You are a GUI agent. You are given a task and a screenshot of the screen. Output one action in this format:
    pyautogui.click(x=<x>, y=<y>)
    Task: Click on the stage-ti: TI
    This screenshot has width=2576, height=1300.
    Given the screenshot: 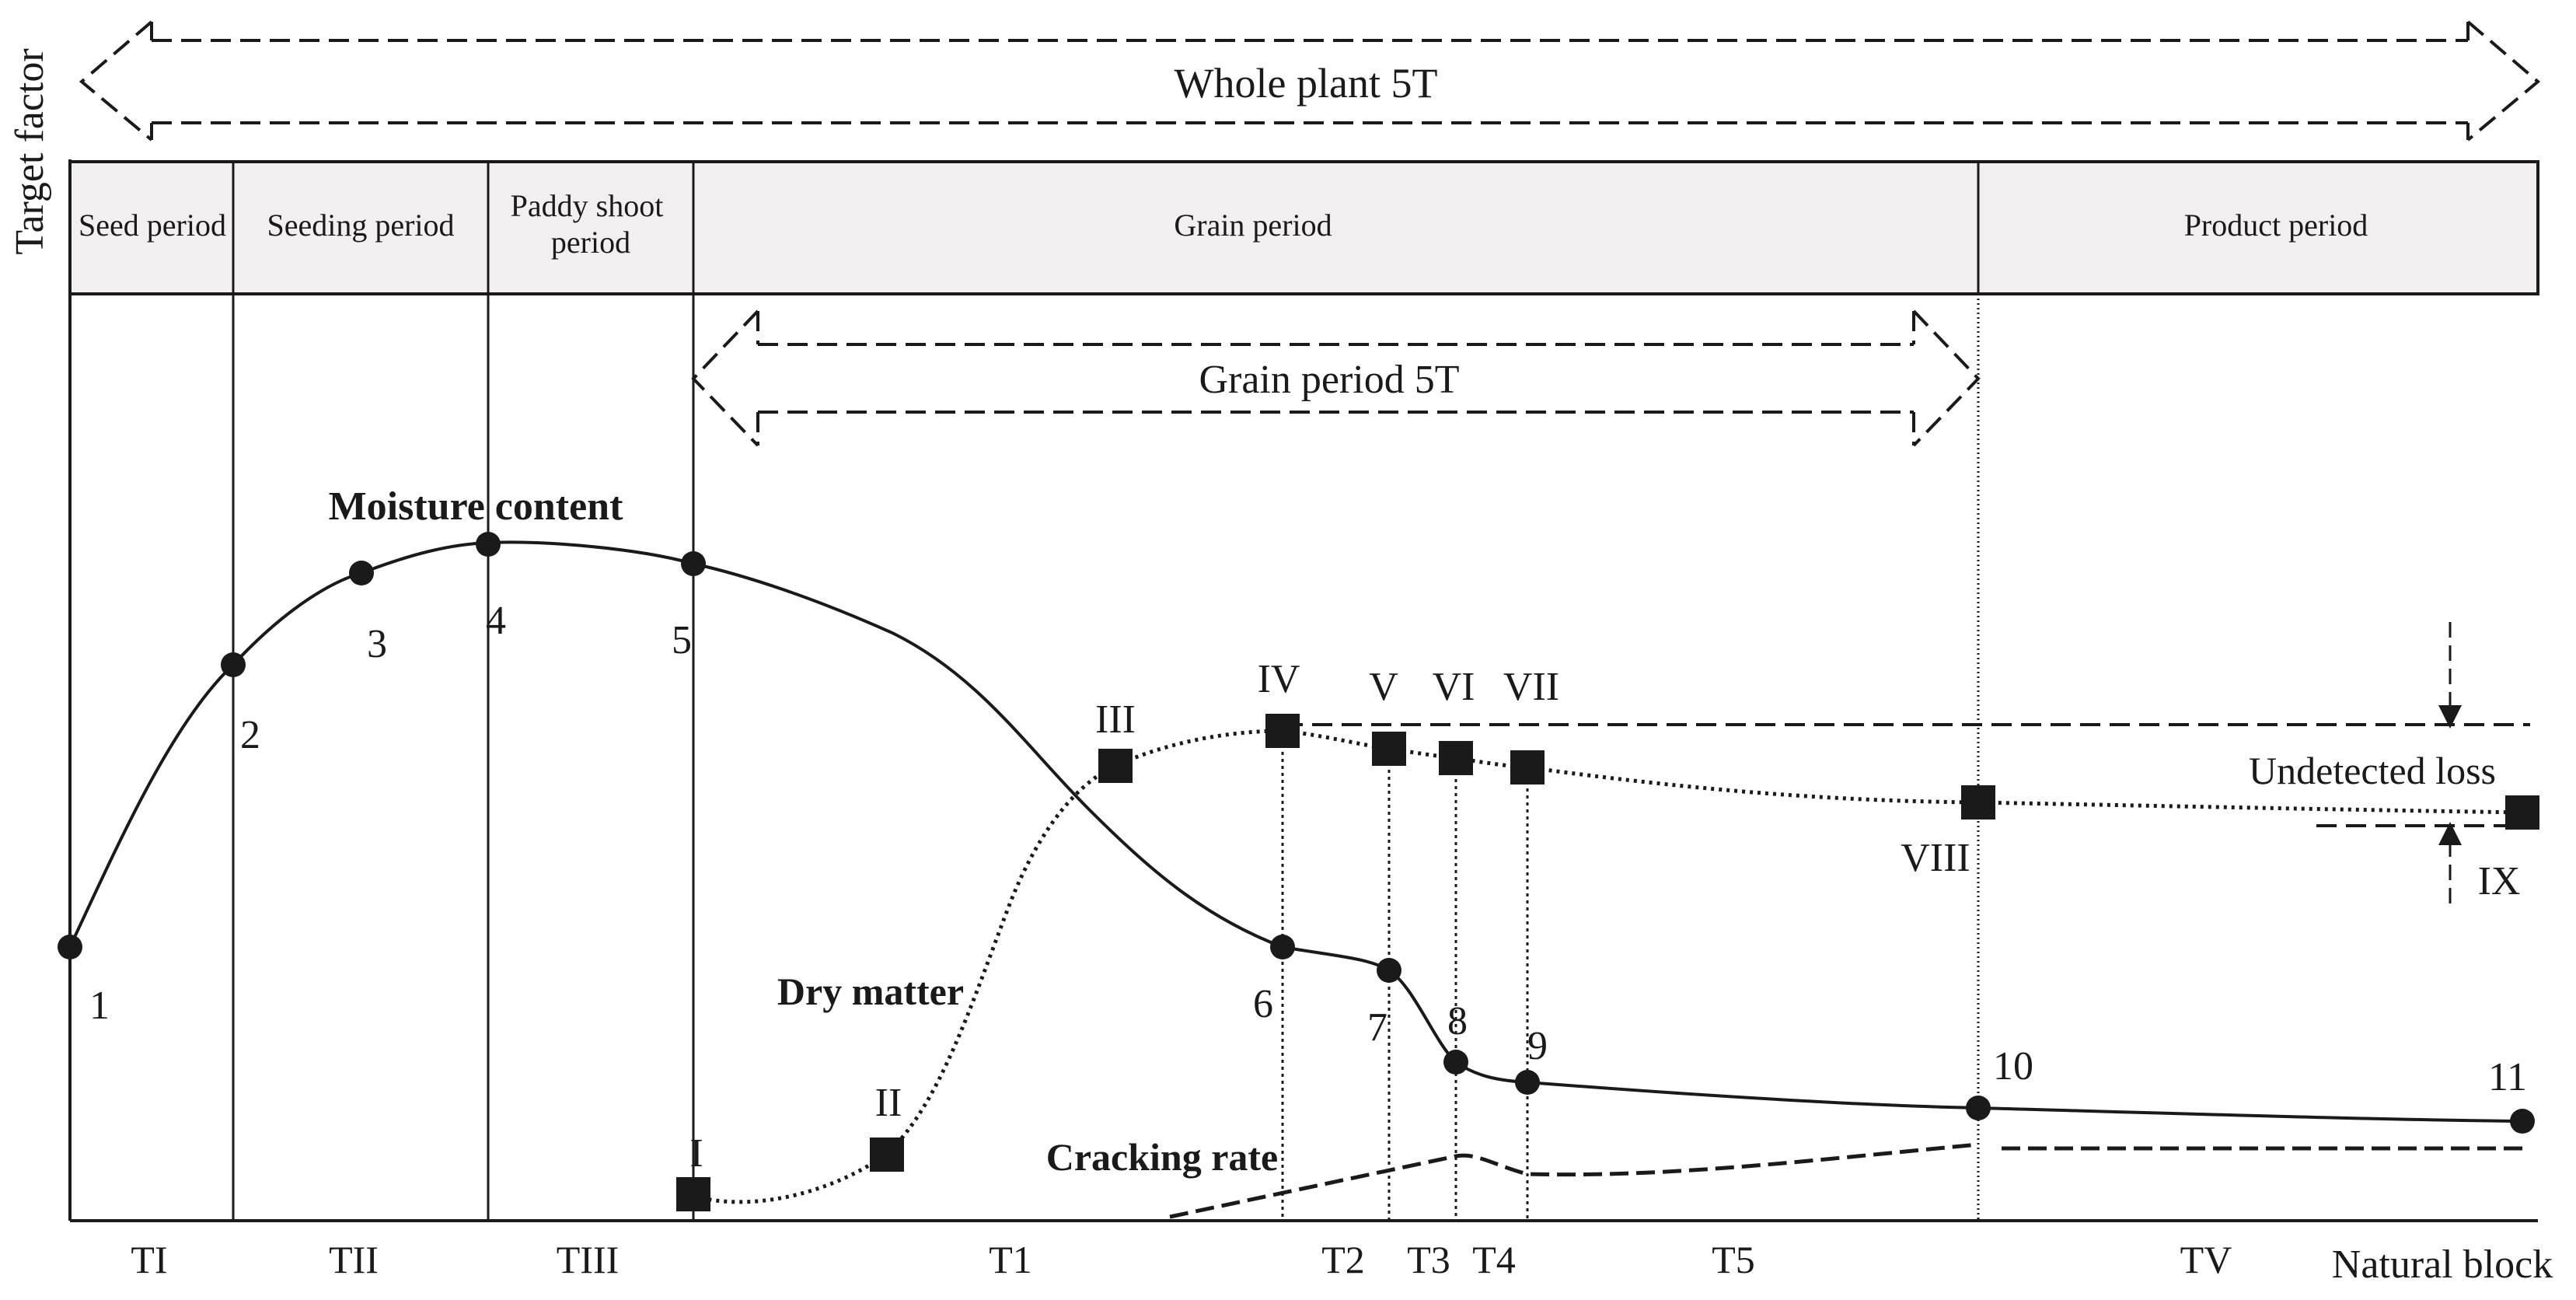 What is the action you would take?
    pyautogui.click(x=149, y=1259)
    